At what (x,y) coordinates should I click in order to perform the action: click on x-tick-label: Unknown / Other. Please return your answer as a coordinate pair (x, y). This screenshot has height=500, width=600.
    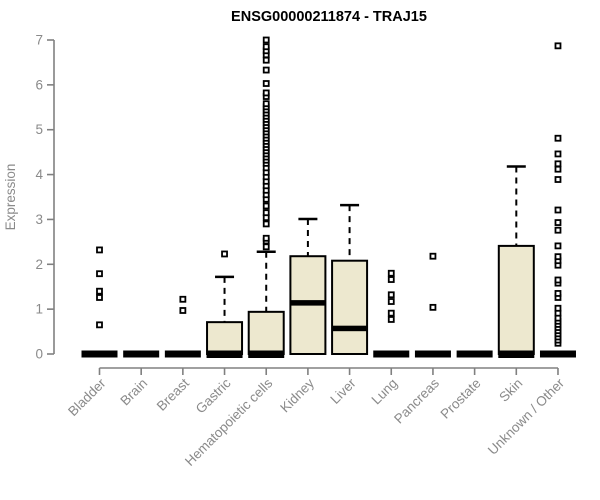
    Looking at the image, I should click on (526, 416).